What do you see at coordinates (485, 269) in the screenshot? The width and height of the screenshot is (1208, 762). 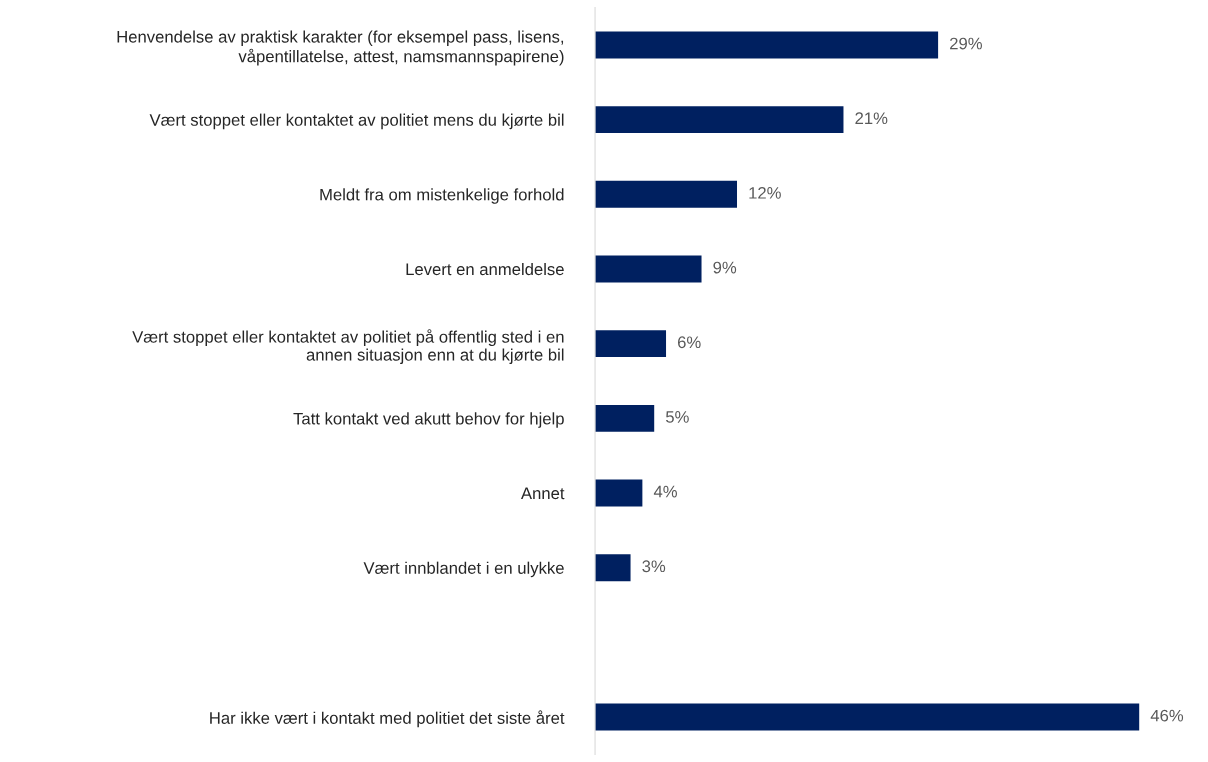 I see `y-tick-label: Levert en anmeldelse` at bounding box center [485, 269].